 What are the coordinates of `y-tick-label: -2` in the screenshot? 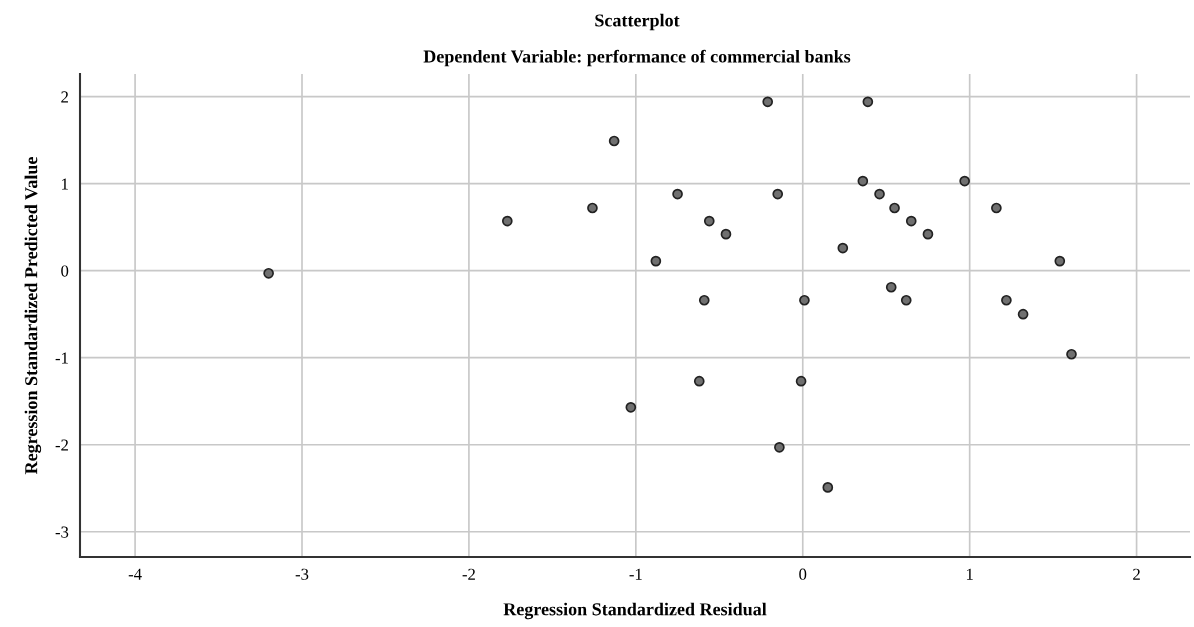 It's located at (61, 445).